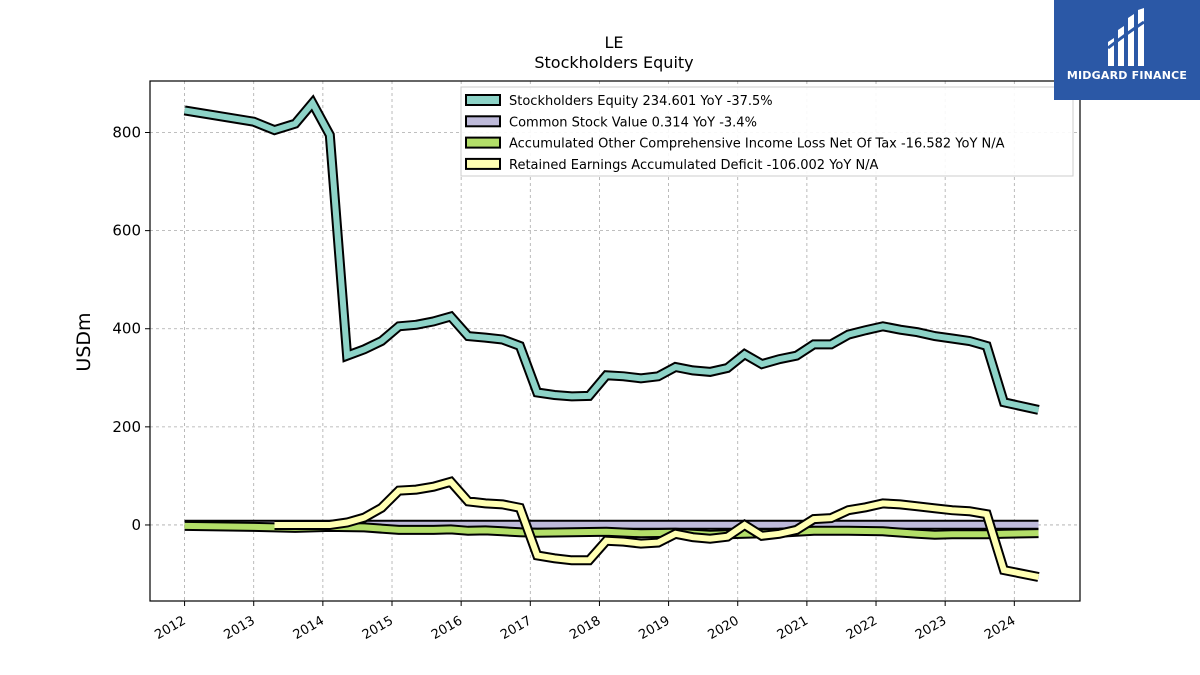 The height and width of the screenshot is (675, 1200). Describe the element at coordinates (240, 628) in the screenshot. I see `x-tick-label: 2013` at that location.